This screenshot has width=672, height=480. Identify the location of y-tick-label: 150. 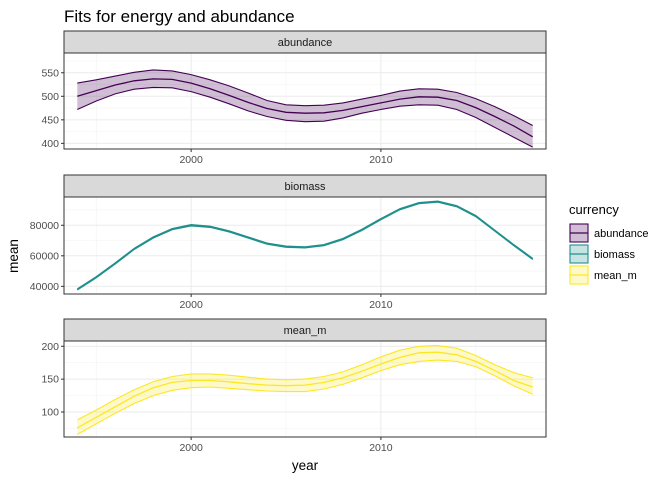
(50, 380).